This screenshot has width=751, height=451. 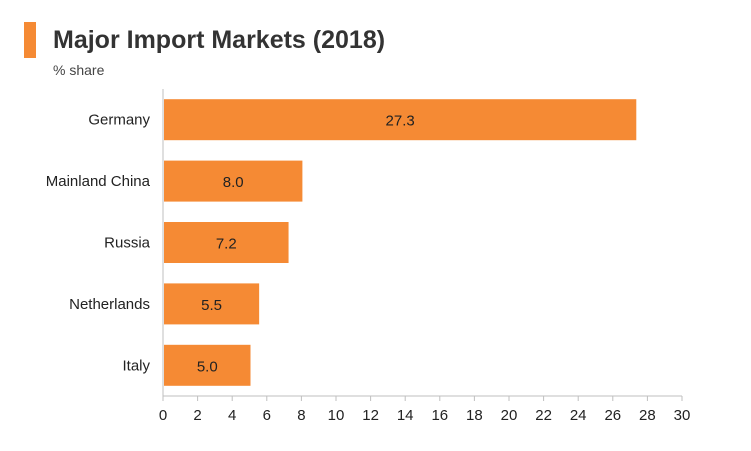 I want to click on x-tick-label: 4, so click(x=232, y=415).